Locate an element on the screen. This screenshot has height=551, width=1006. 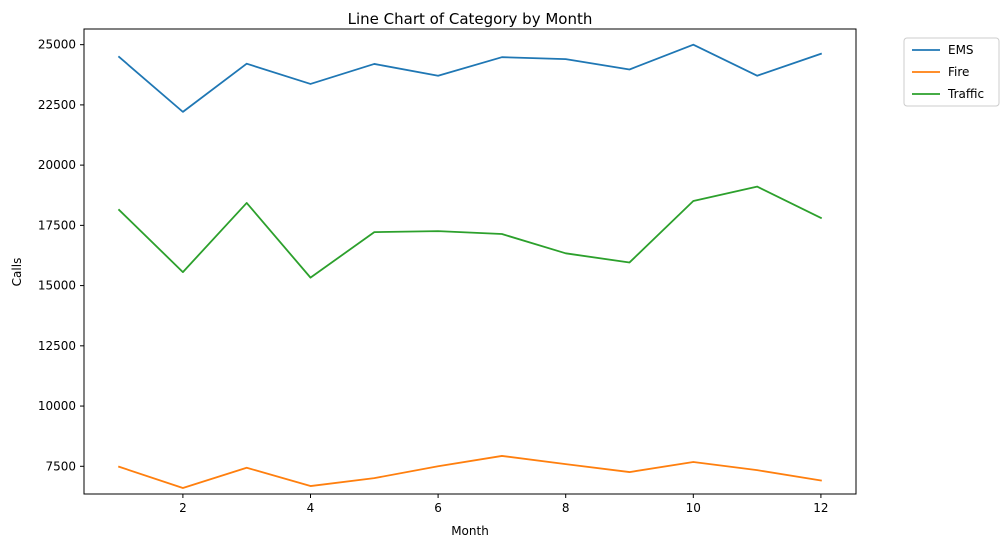
series-line-fire is located at coordinates (469, 472).